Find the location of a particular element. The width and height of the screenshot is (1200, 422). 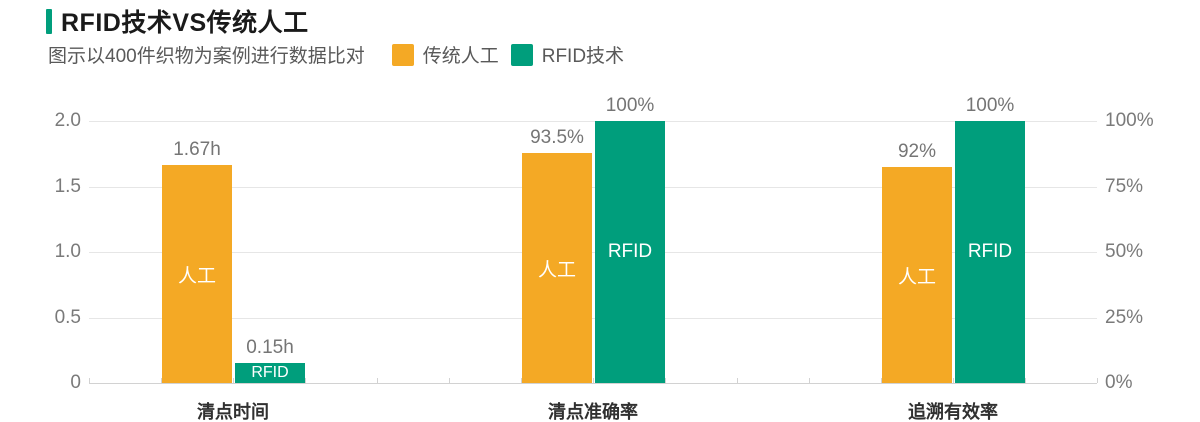

left-axis-tick-1: 1.5 is located at coordinates (67, 186).